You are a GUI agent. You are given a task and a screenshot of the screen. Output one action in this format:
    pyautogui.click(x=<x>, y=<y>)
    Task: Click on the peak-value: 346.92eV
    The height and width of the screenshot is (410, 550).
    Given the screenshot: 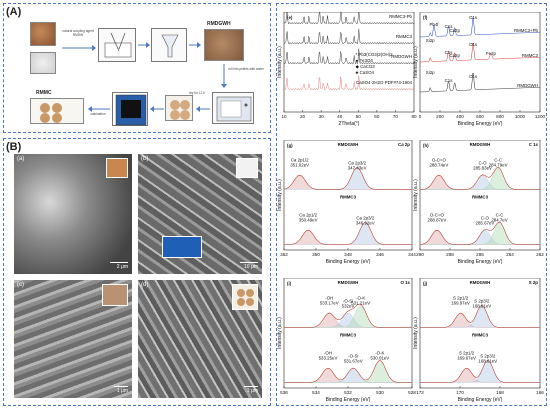 What is the action you would take?
    pyautogui.click(x=365, y=223)
    